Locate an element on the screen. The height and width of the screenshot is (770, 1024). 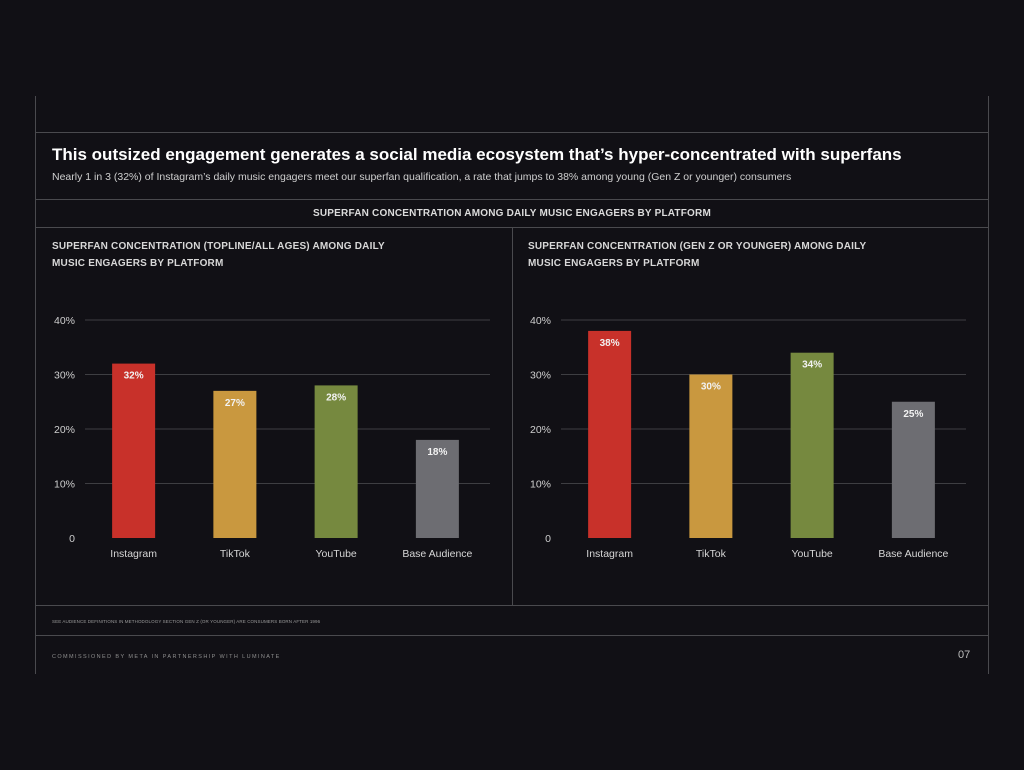
data-label: 18% is located at coordinates (437, 452).